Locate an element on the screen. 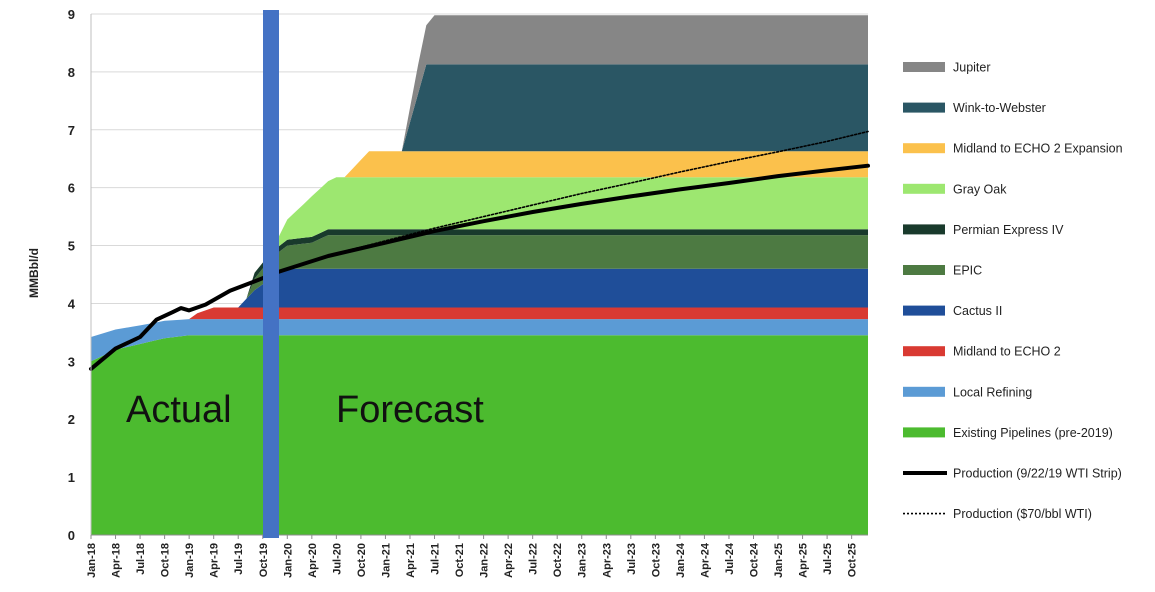 The width and height of the screenshot is (1155, 592). y-tick-label: 2 is located at coordinates (71, 419).